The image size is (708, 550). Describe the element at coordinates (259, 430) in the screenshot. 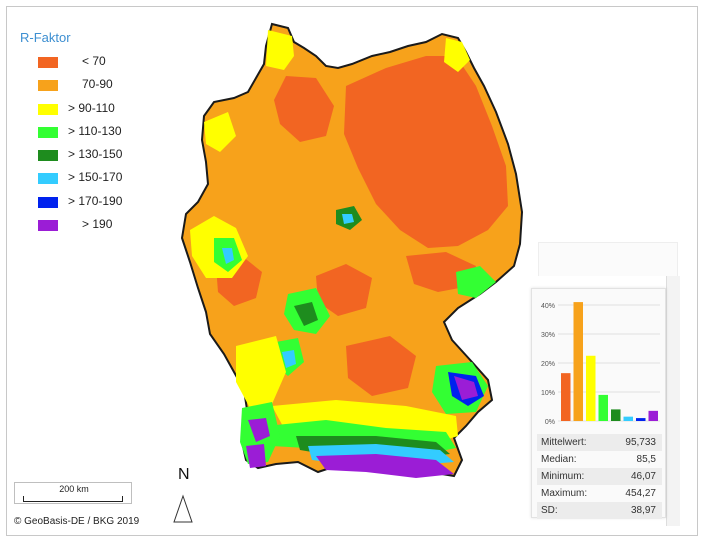

I see `region-sw-purple` at that location.